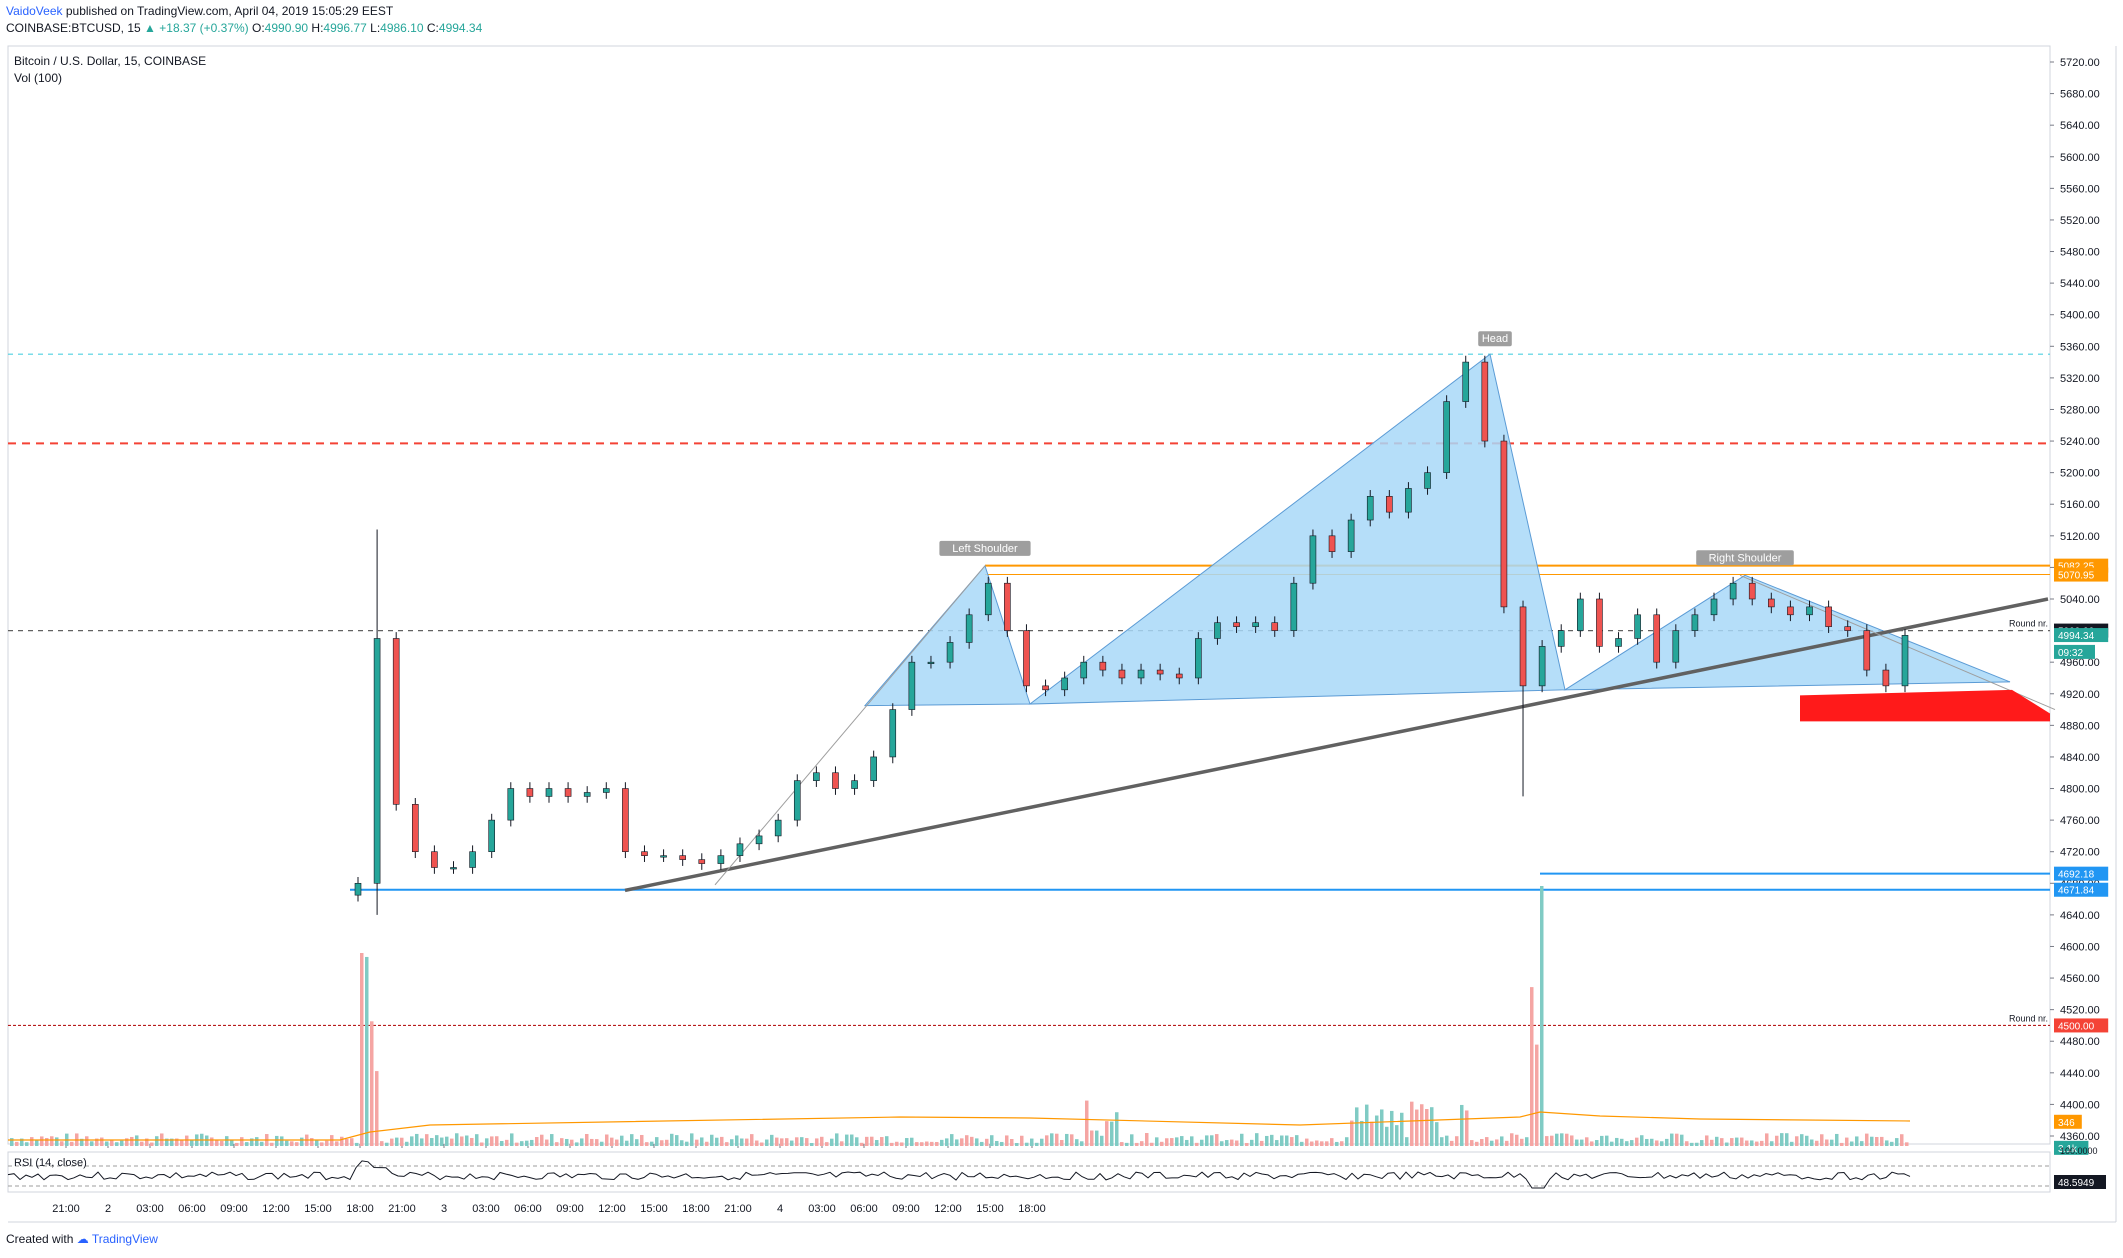 This screenshot has width=2123, height=1258. I want to click on tradingview-logo: ☁ TradingView, so click(117, 1239).